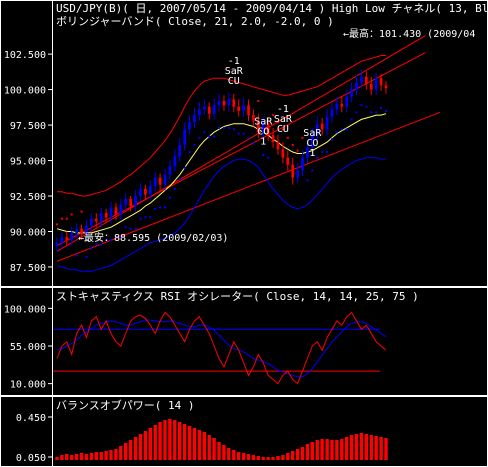 Image resolution: width=488 pixels, height=467 pixels. Describe the element at coordinates (234, 61) in the screenshot. I see `sar-marker-0-line-0: -1` at that location.